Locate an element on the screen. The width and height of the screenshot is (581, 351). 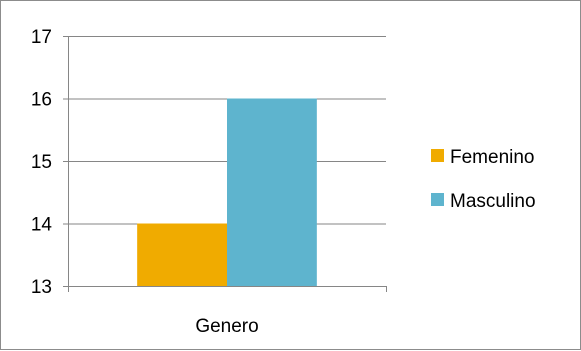
y-tick-label: 16 is located at coordinates (41, 100).